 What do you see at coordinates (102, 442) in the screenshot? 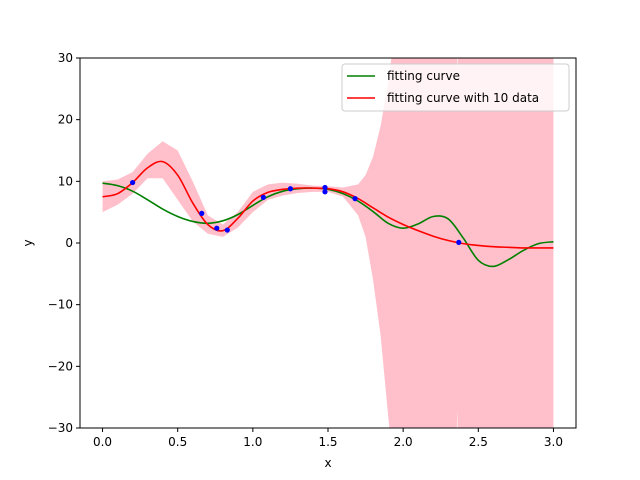
I see `x-tick-label: 0.0` at bounding box center [102, 442].